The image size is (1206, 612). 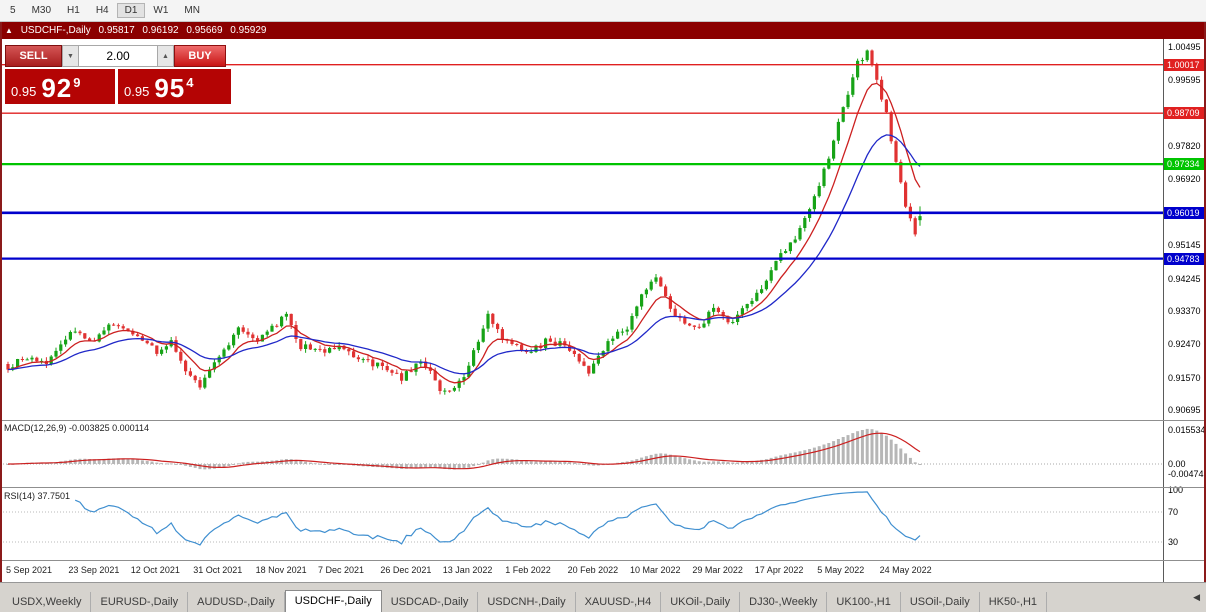 What do you see at coordinates (1173, 542) in the screenshot?
I see `axis-tick: 30` at bounding box center [1173, 542].